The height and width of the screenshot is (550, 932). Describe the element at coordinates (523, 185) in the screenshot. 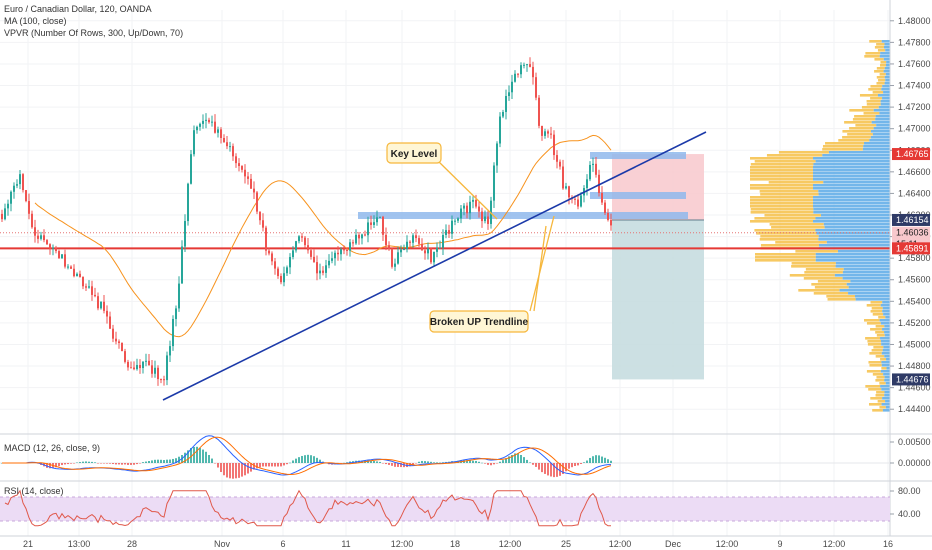

I see `key-level-zones` at that location.